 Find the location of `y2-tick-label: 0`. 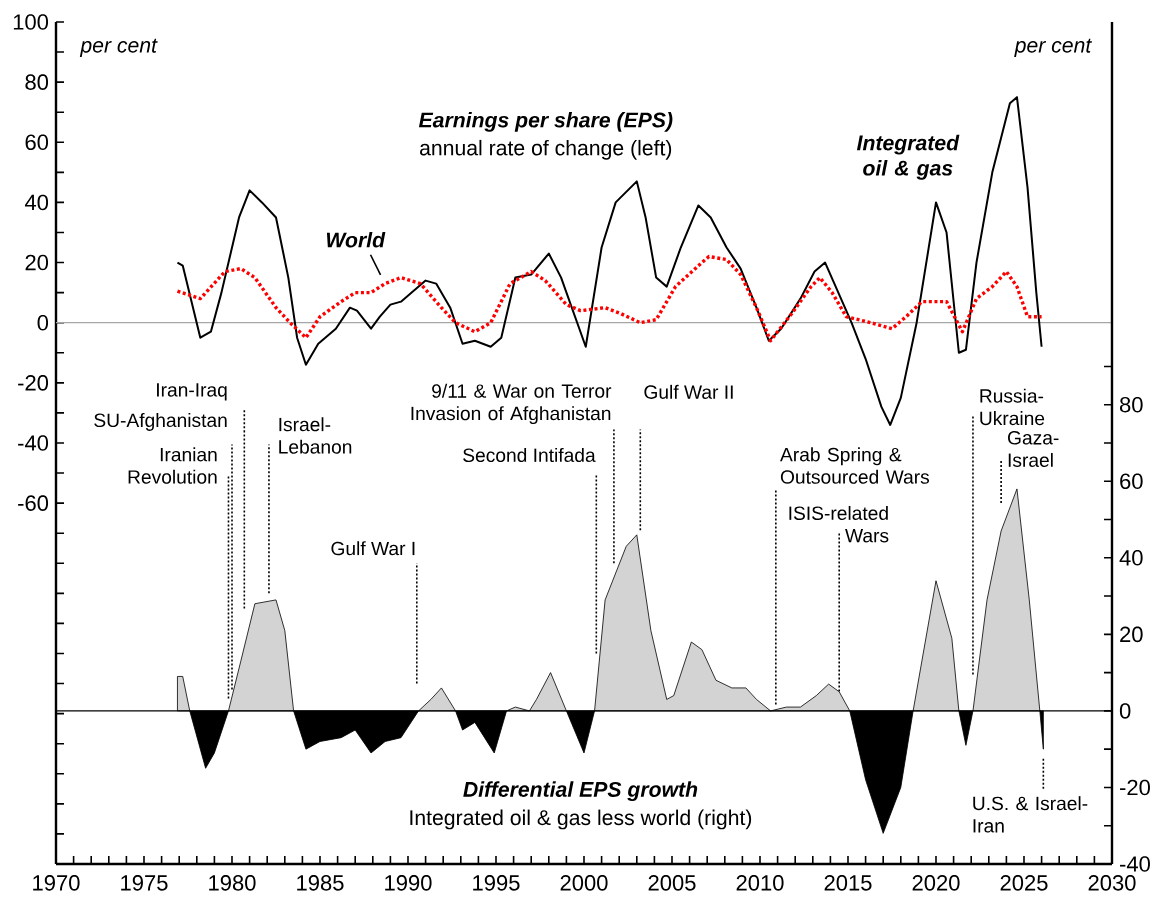

y2-tick-label: 0 is located at coordinates (1125, 711).